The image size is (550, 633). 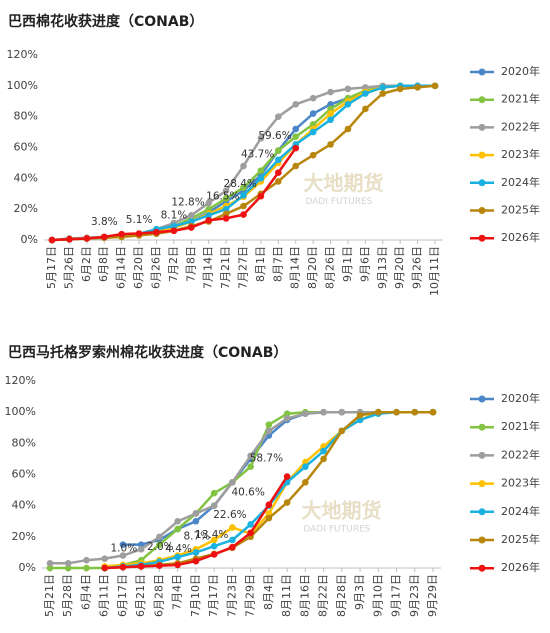 I want to click on x-tick-label: 6月20日, so click(x=138, y=267).